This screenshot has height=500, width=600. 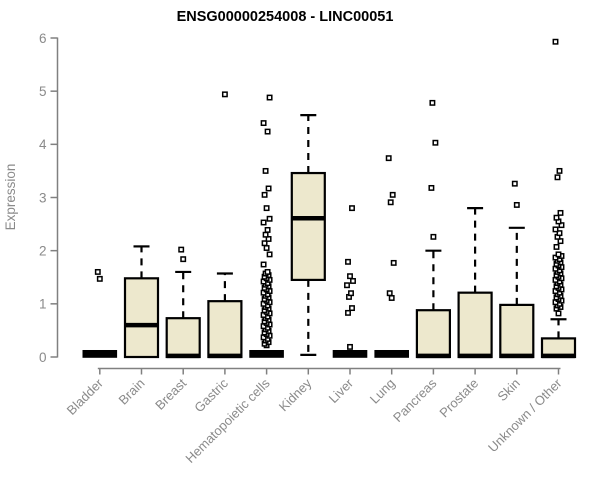 What do you see at coordinates (43, 144) in the screenshot?
I see `y-tick-label: 4` at bounding box center [43, 144].